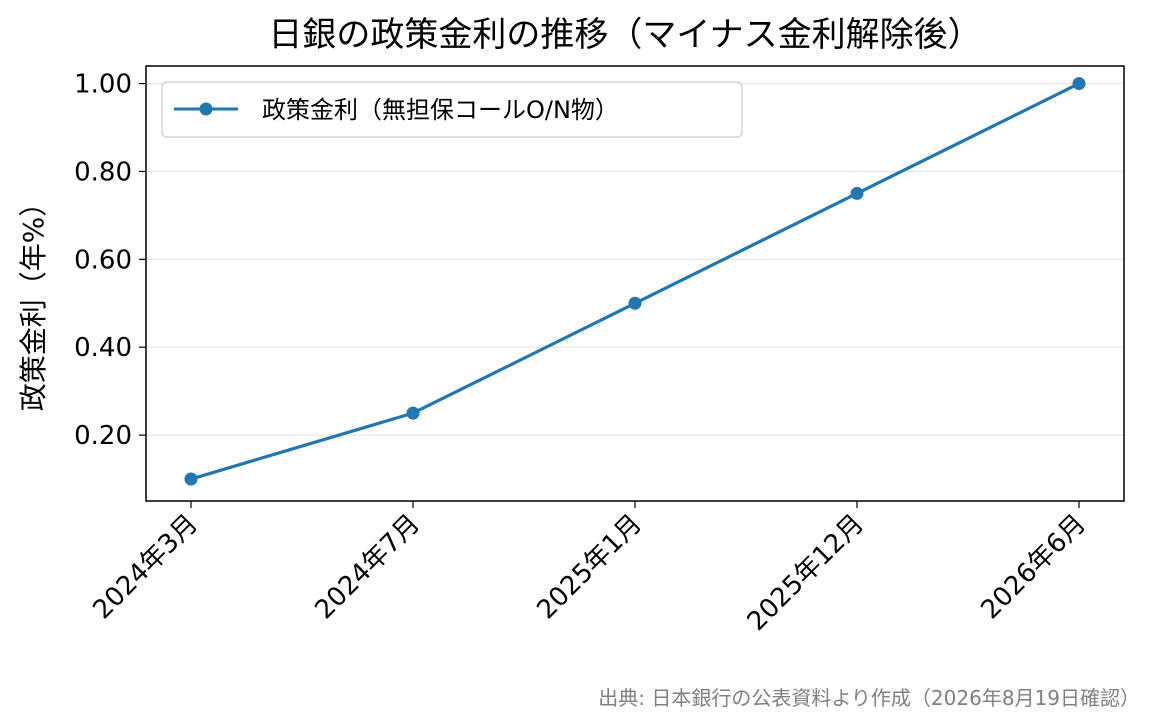 This screenshot has width=1165, height=725. I want to click on legend-point-marker, so click(206, 109).